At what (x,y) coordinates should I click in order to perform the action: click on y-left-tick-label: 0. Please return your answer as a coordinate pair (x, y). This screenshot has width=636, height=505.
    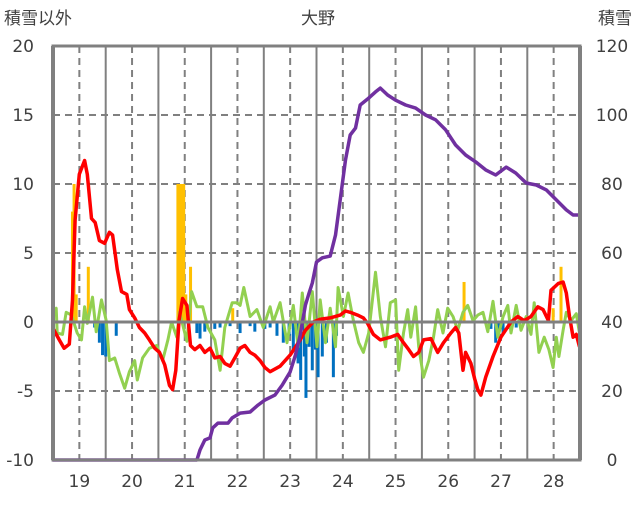
    Looking at the image, I should click on (28, 323).